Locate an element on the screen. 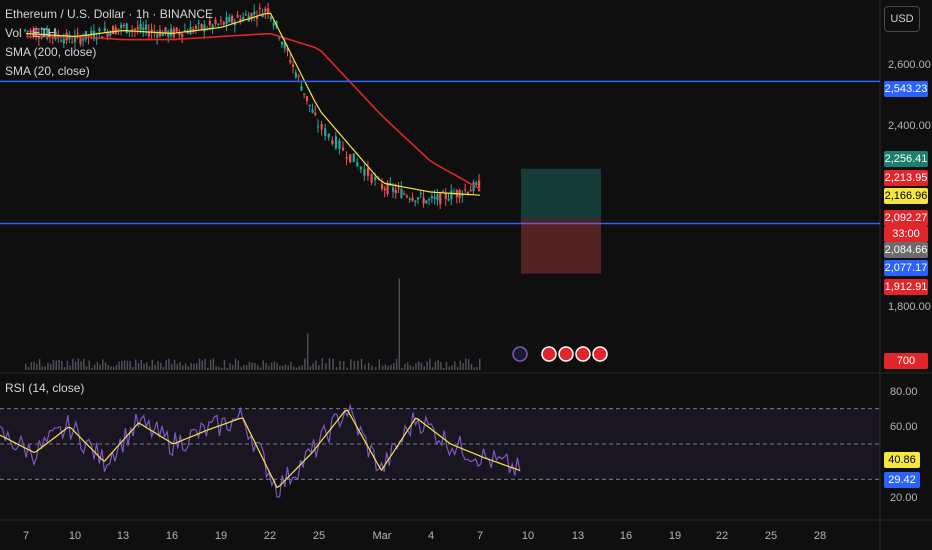 The width and height of the screenshot is (932, 550). price-tag: 2,543.23 is located at coordinates (906, 89).